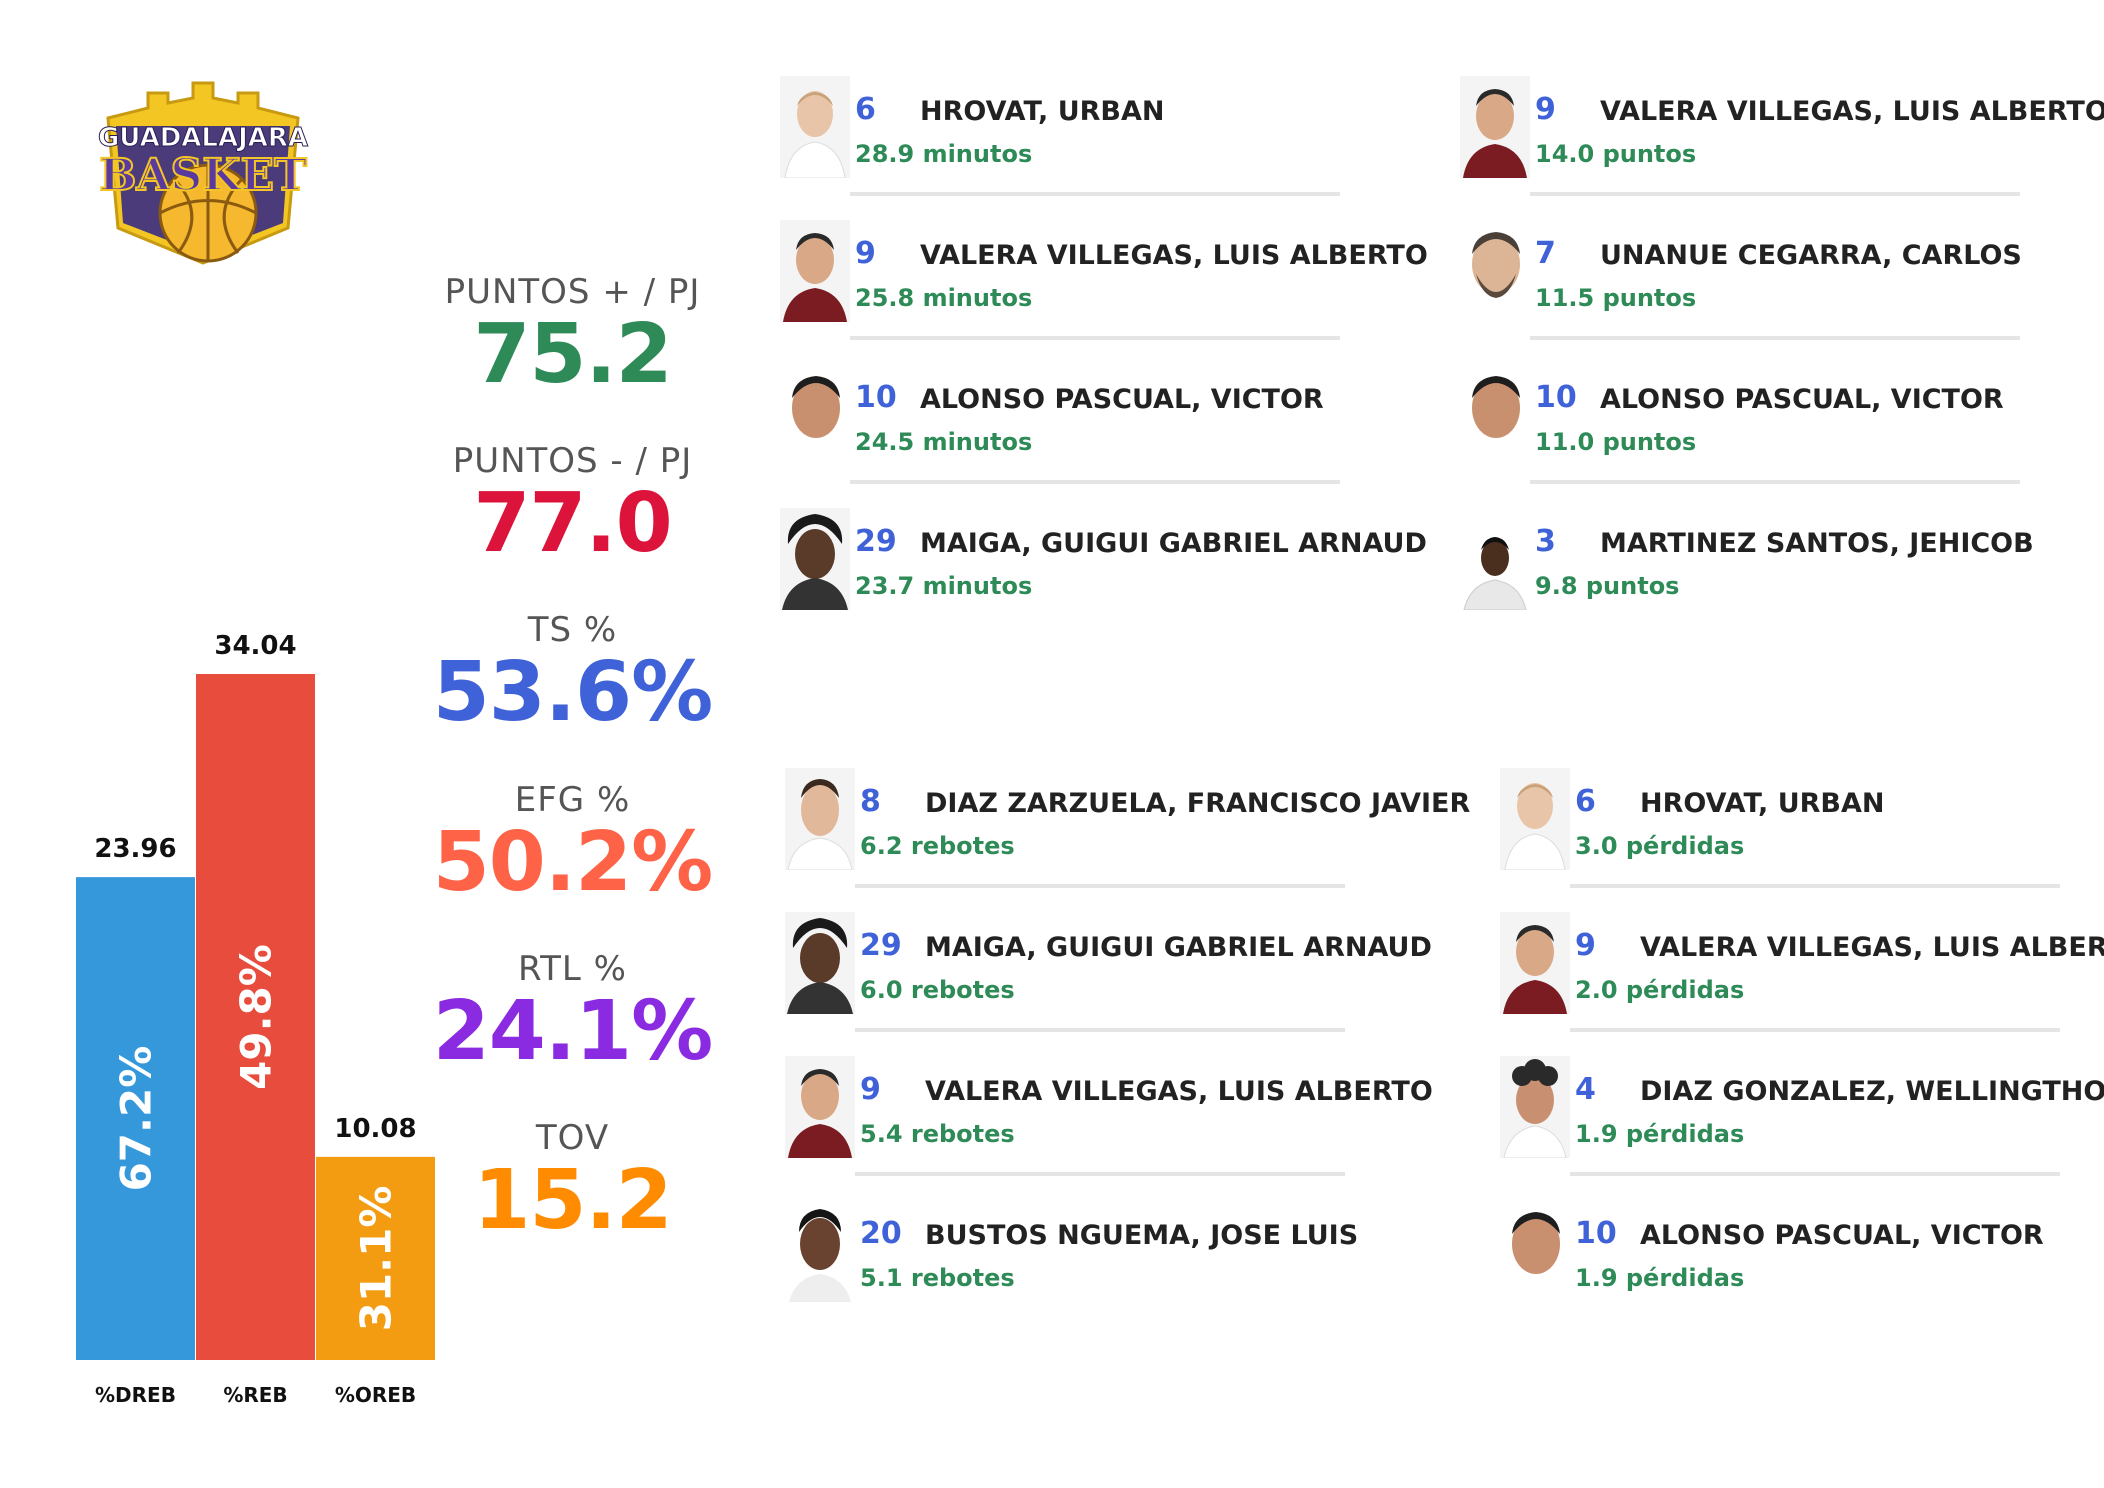  What do you see at coordinates (572, 800) in the screenshot?
I see `kpi-label: EFG %` at bounding box center [572, 800].